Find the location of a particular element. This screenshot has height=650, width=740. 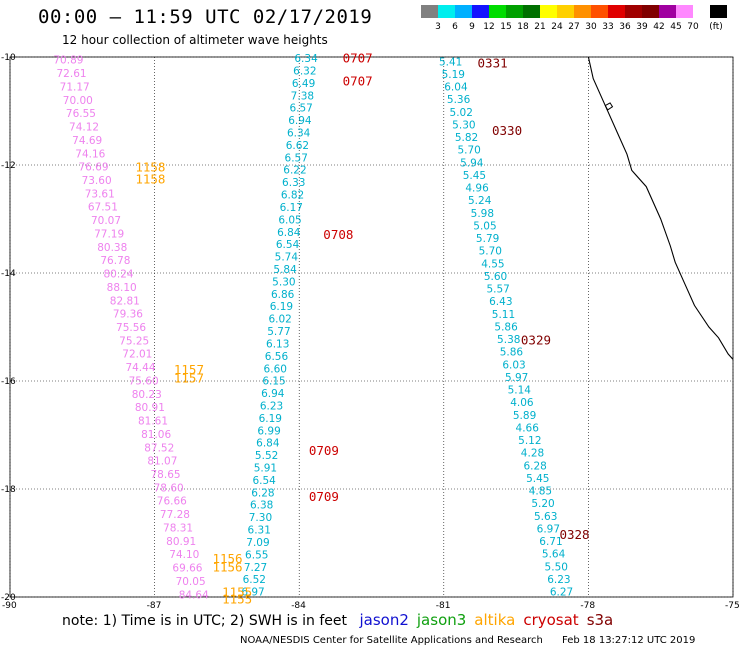

track-value-pink: 80.38 is located at coordinates (112, 248).